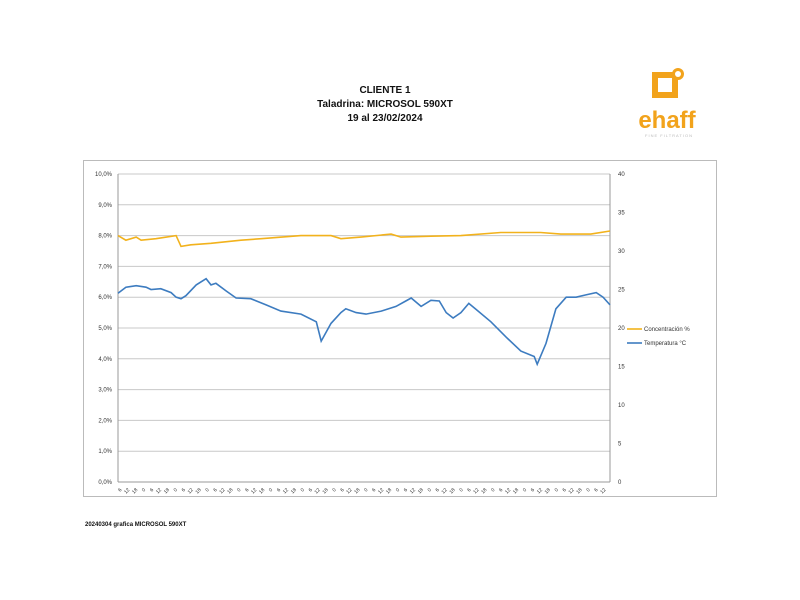 The image size is (800, 600). What do you see at coordinates (105, 483) in the screenshot?
I see `y-left-tick-label: 0,0%` at bounding box center [105, 483].